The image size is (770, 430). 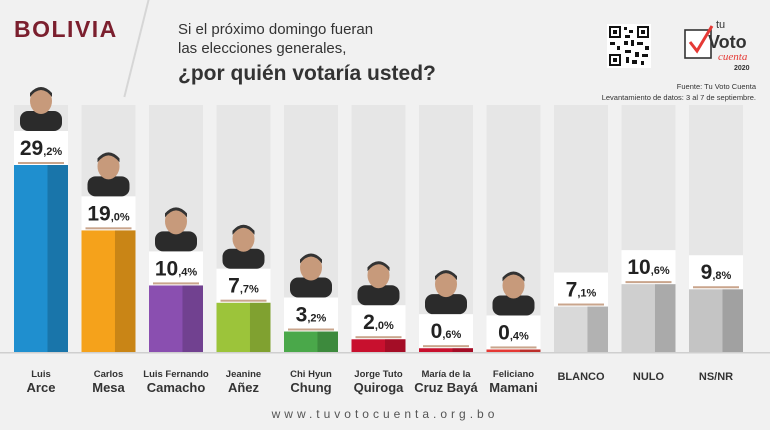 I want to click on footer-url: www.tuvotocuenta.org.bo, so click(x=385, y=414).